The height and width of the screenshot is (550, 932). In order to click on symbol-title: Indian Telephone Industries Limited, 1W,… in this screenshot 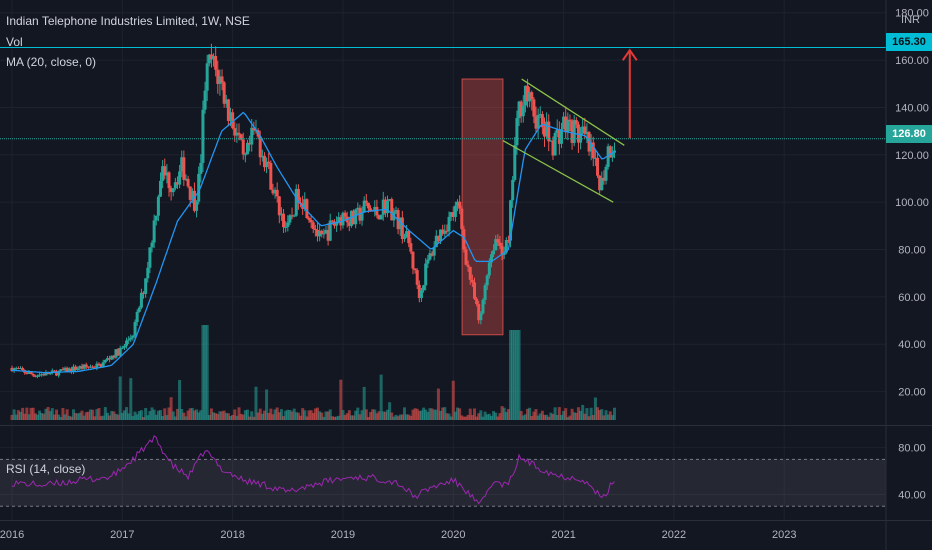, I will do `click(128, 21)`.